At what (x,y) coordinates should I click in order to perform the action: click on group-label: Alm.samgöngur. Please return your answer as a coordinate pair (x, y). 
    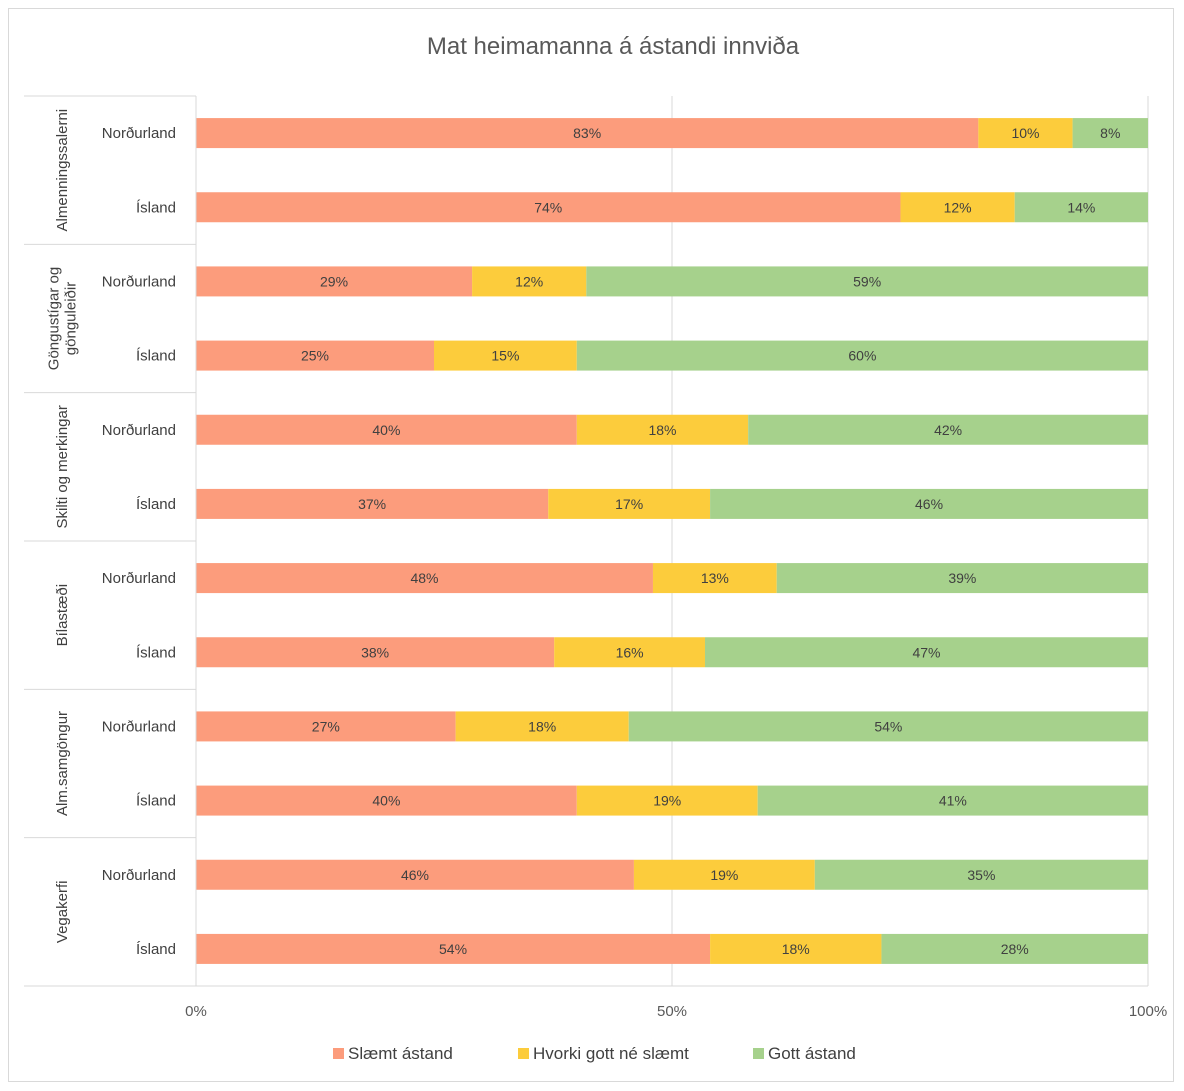
    Looking at the image, I should click on (62, 763).